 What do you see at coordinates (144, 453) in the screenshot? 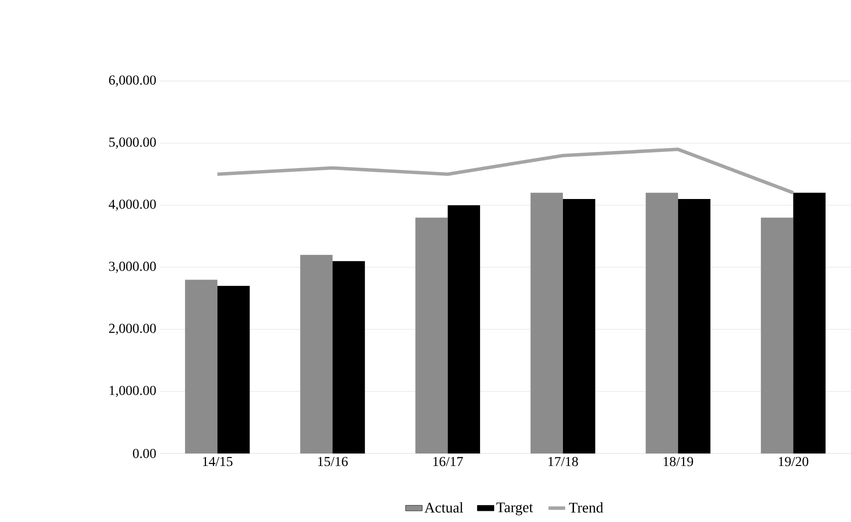
I see `y-tick-label: 0.00` at bounding box center [144, 453].